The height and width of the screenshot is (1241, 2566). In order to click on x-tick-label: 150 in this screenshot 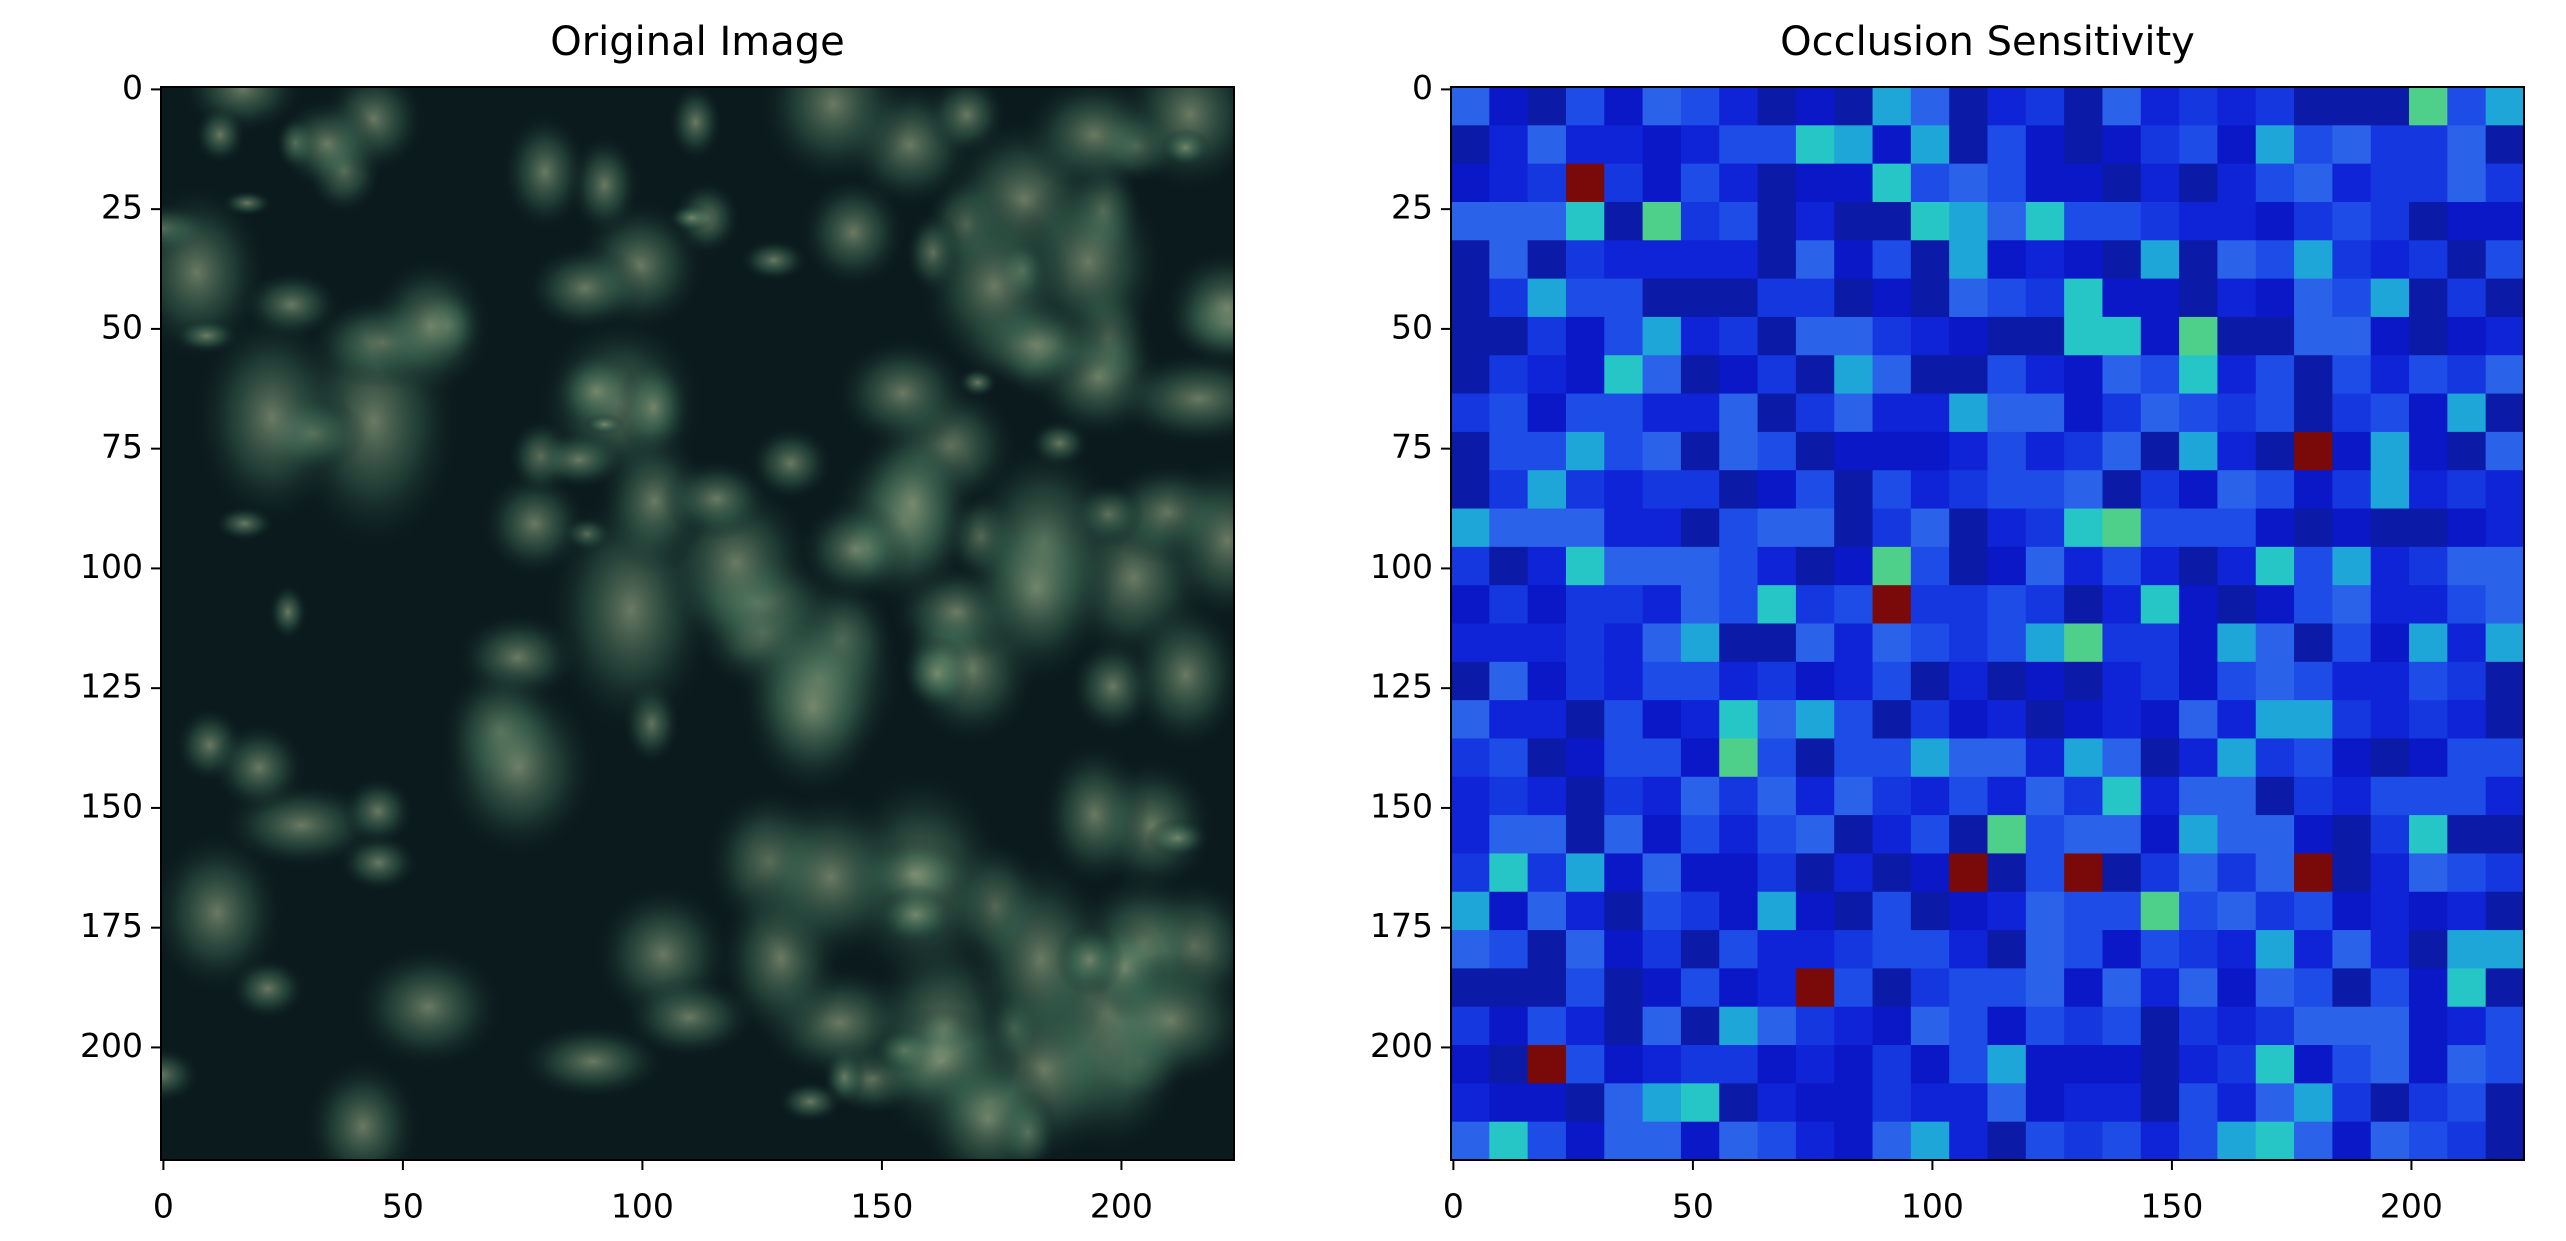, I will do `click(2171, 1206)`.